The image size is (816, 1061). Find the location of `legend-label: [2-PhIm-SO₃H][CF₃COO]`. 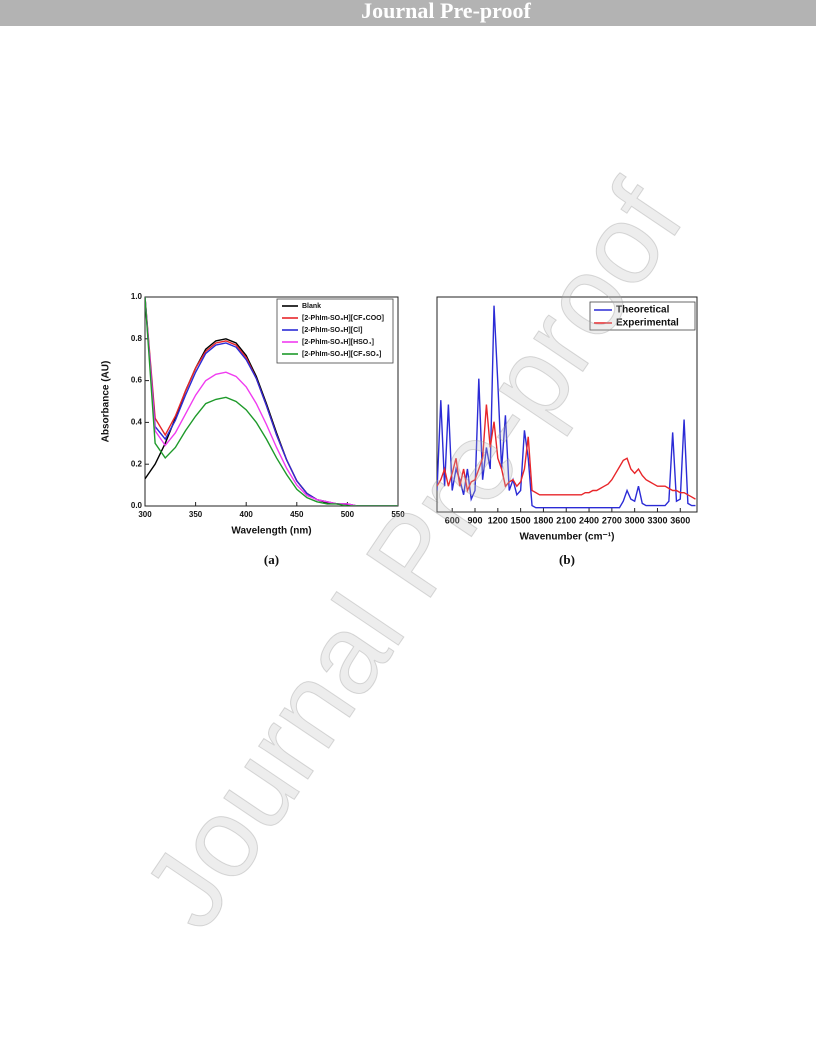

legend-label: [2-PhIm-SO₃H][CF₃COO] is located at coordinates (343, 318).